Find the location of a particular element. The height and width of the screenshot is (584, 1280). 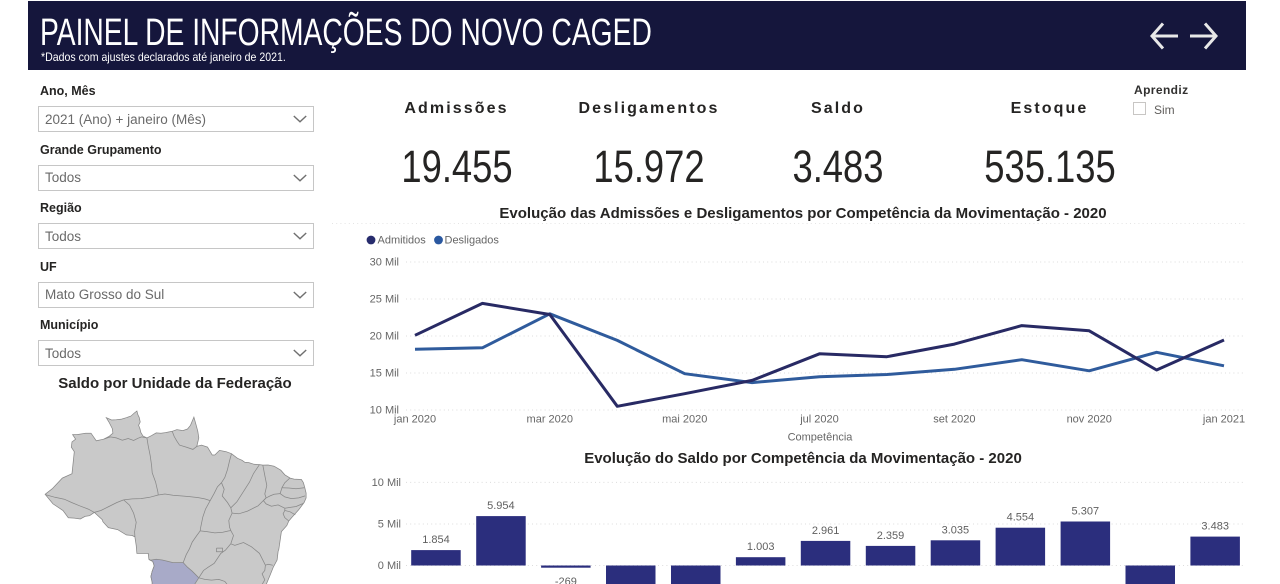

svg-text: 3.483 is located at coordinates (1215, 527).